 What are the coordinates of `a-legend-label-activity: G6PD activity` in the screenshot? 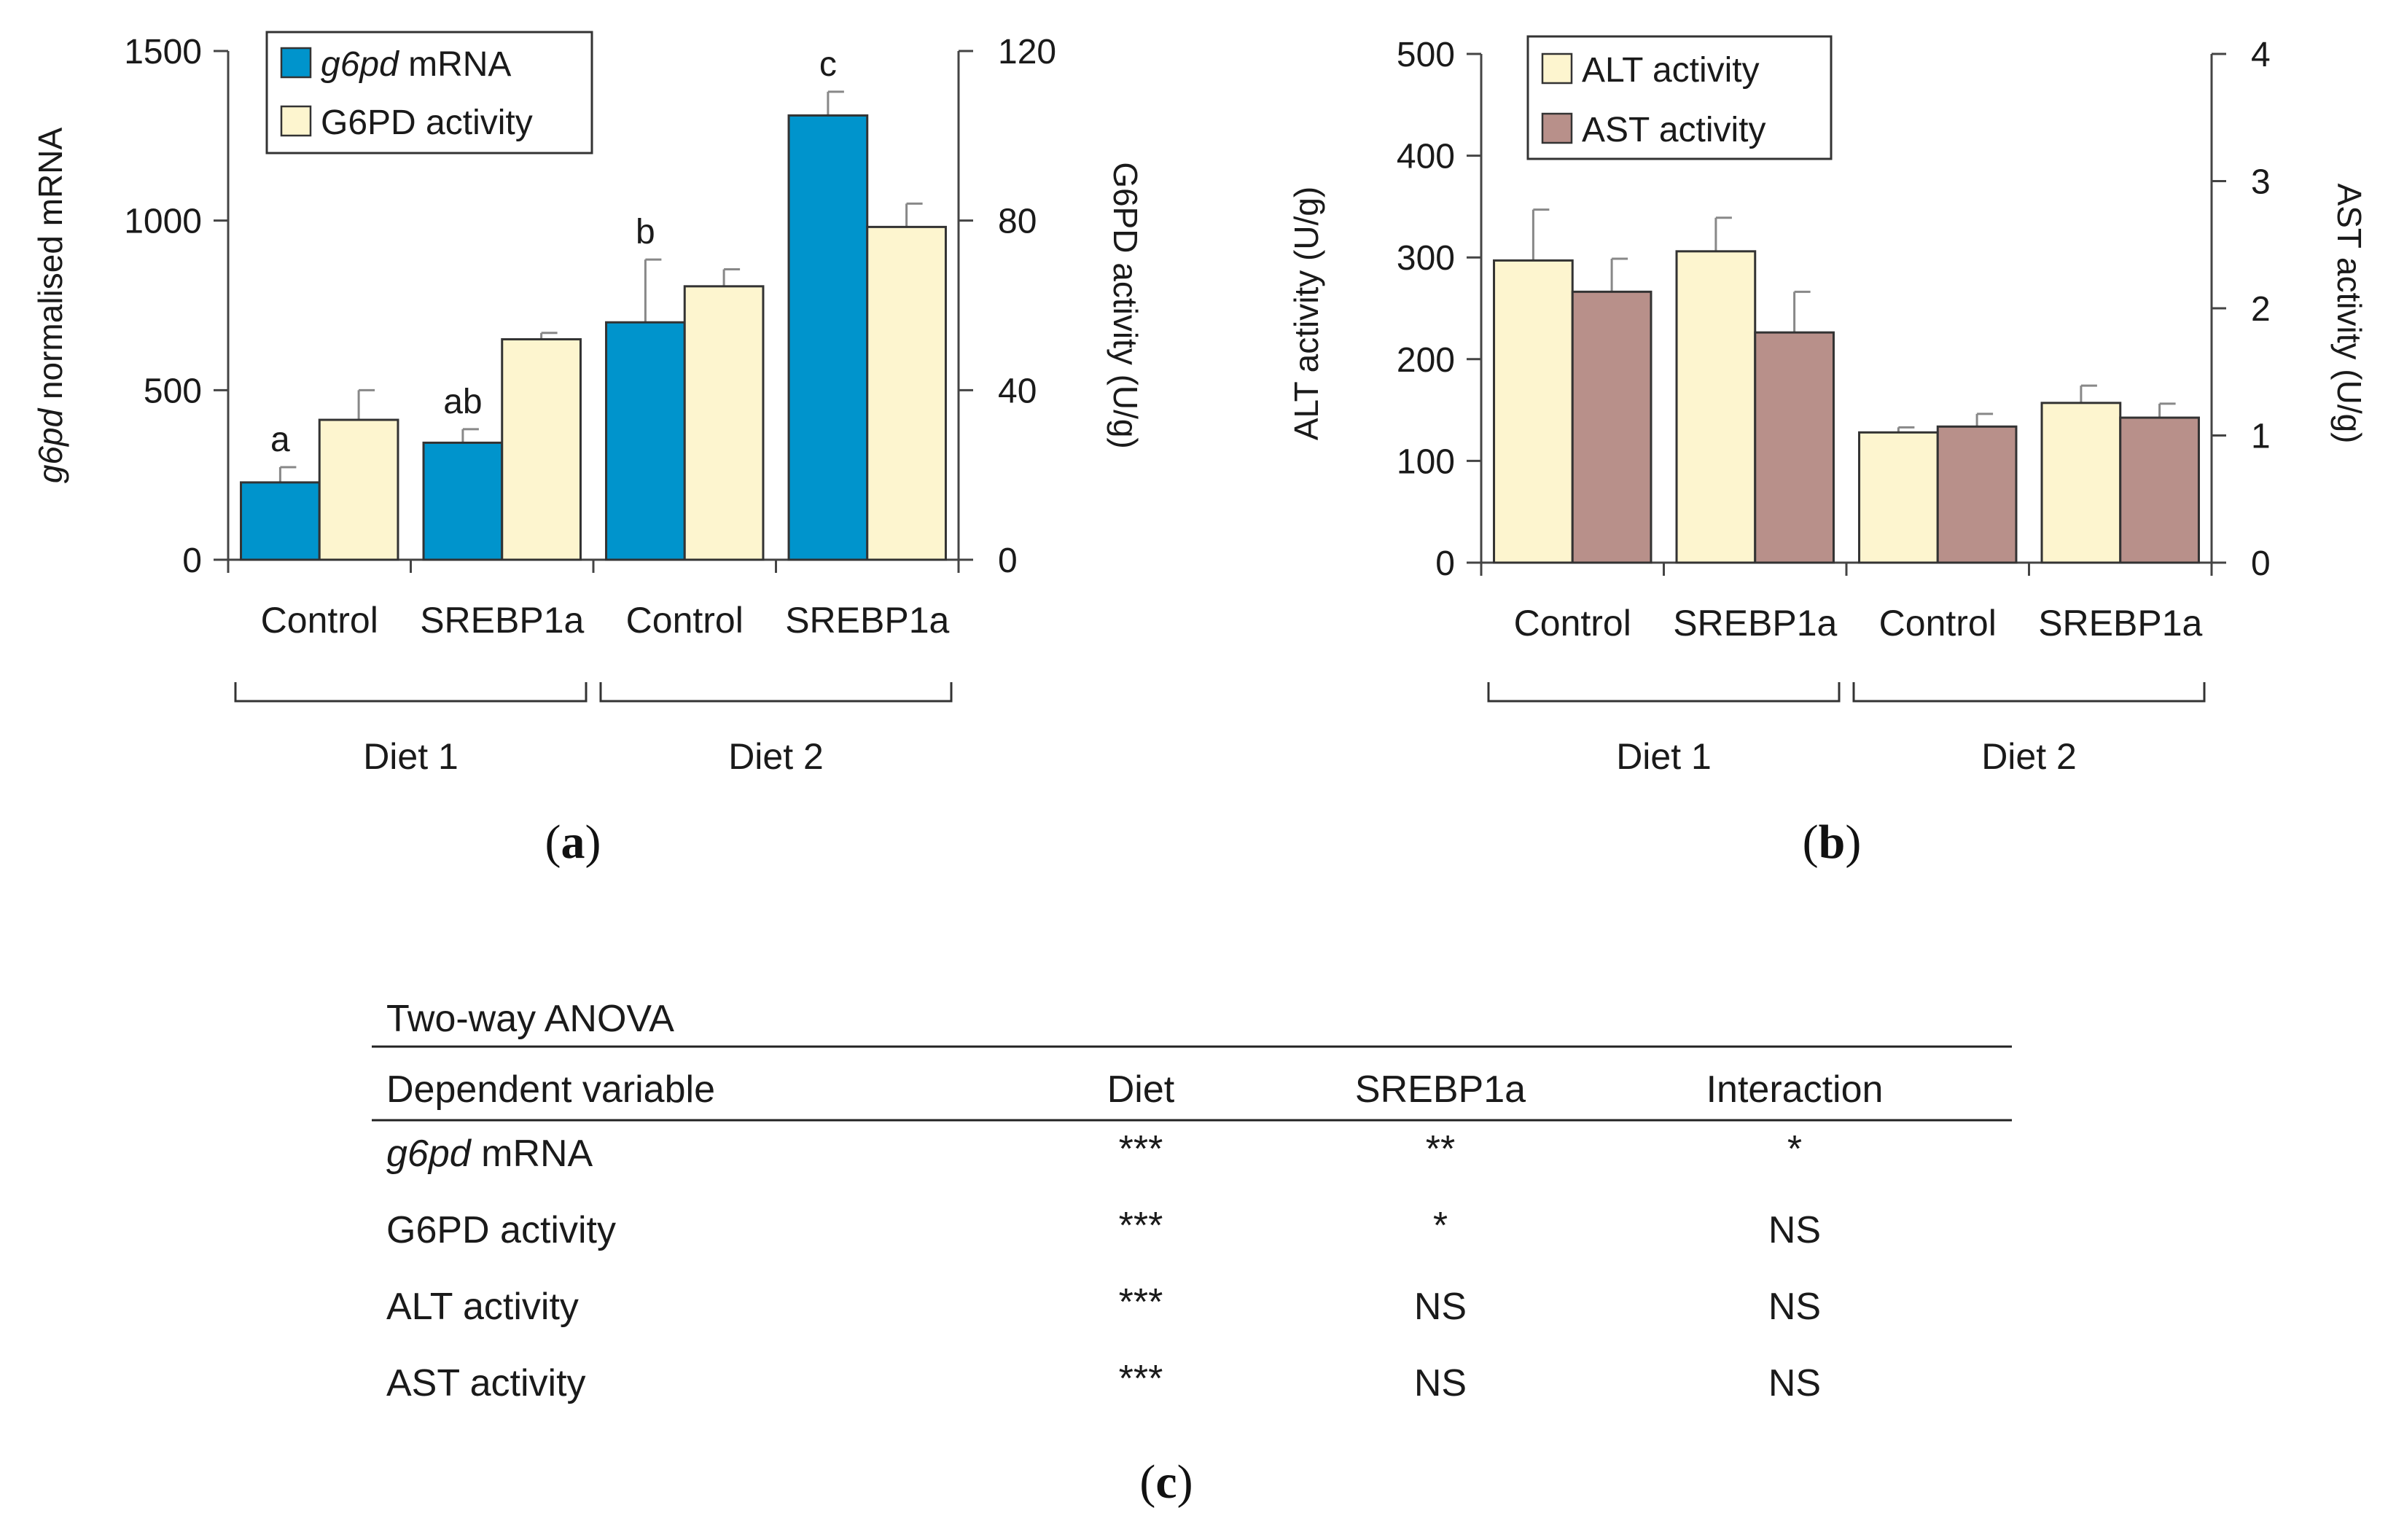 It's located at (427, 122).